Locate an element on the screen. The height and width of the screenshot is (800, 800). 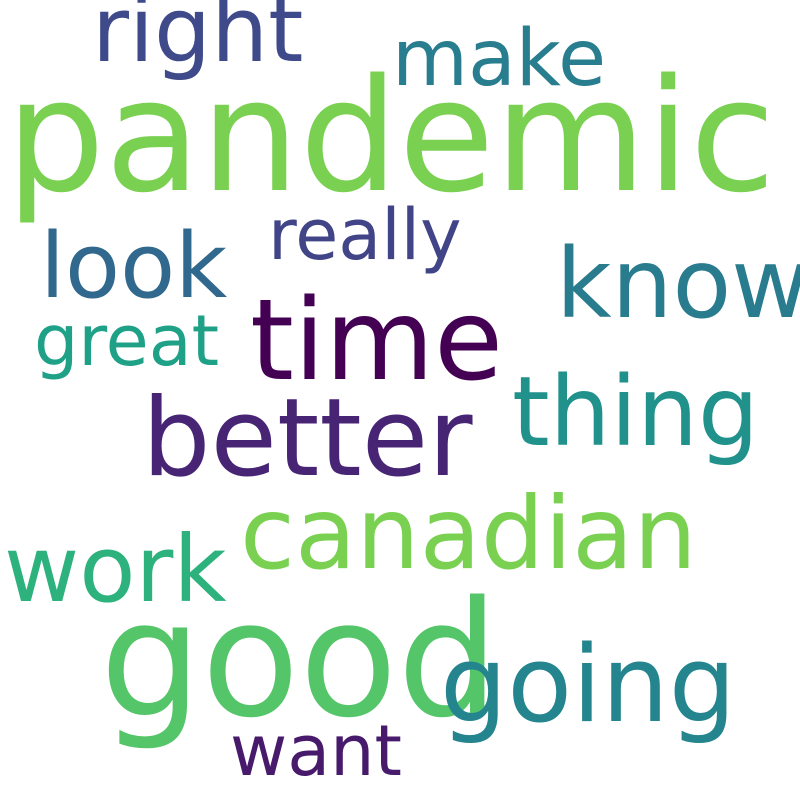
word-time: time is located at coordinates (377, 341).